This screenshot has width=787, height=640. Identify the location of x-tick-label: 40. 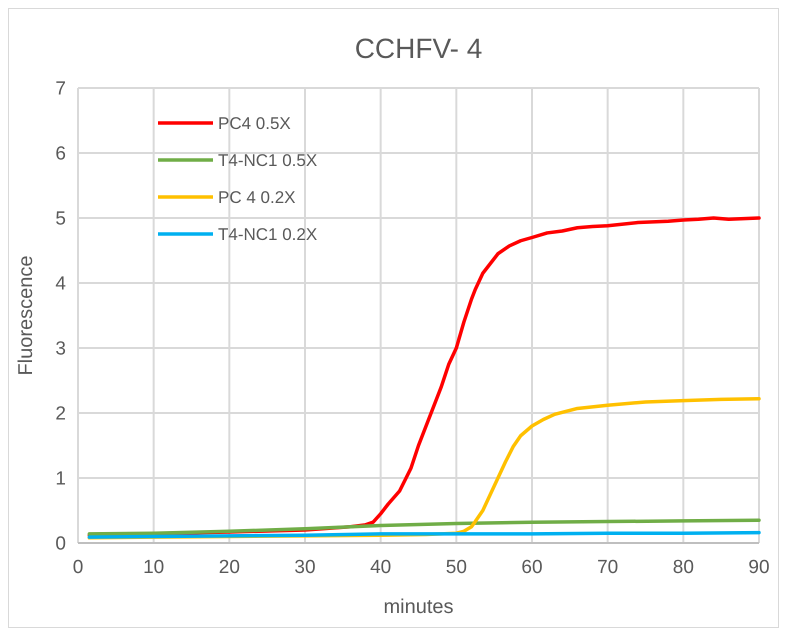
(381, 567).